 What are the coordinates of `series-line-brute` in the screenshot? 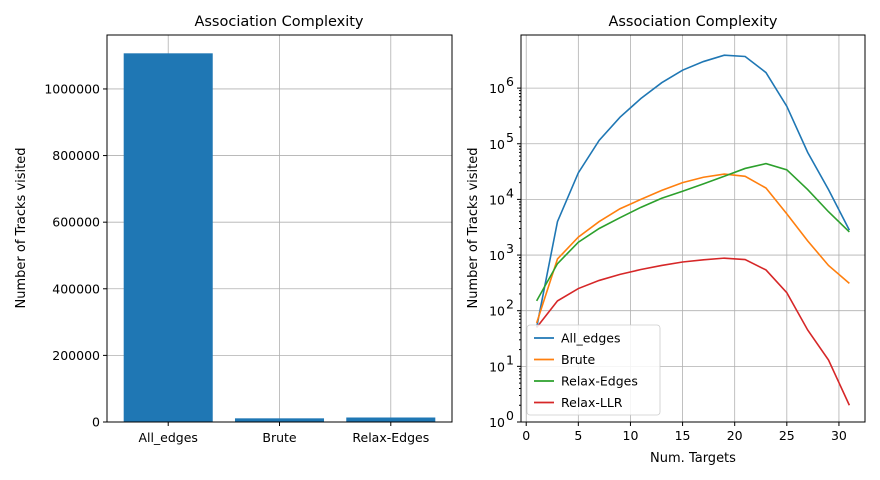 It's located at (692, 248).